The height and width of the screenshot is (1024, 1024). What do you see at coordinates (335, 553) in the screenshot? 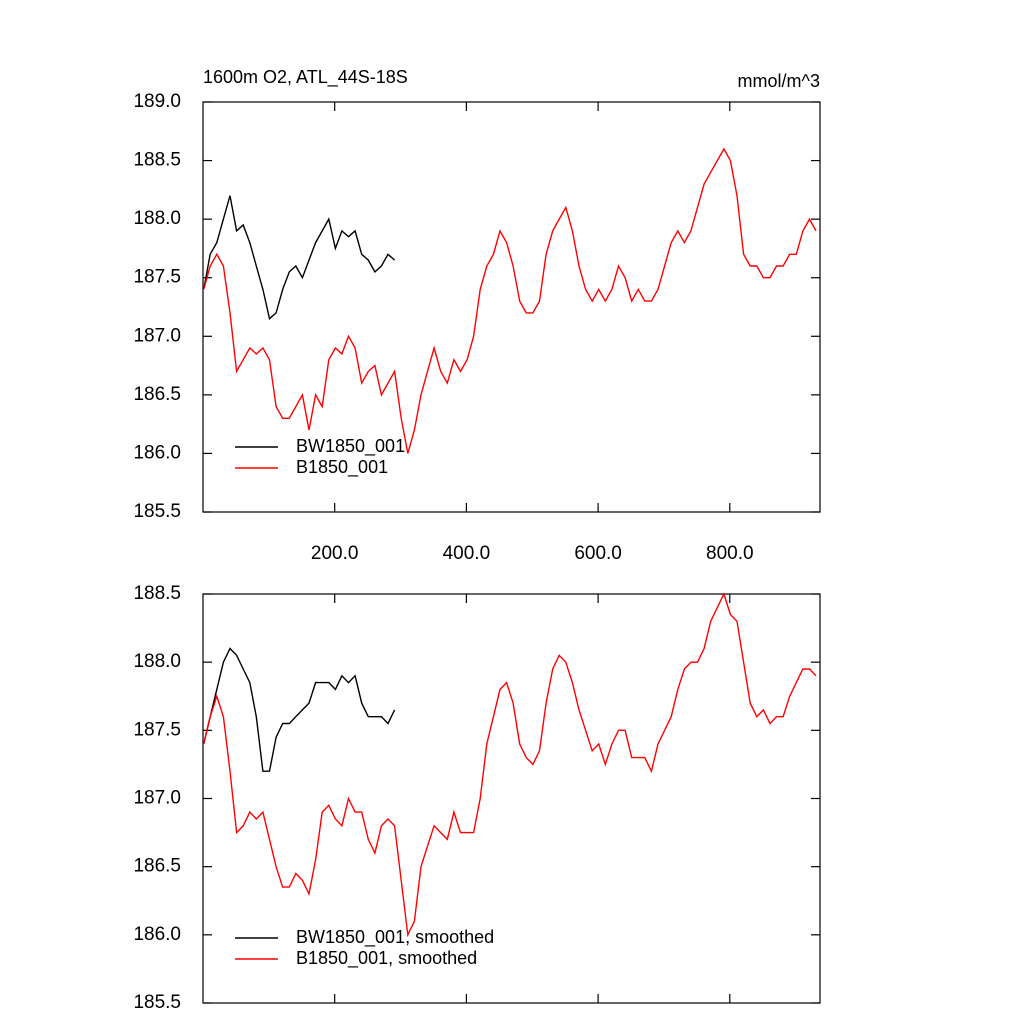
I see `x-tick-label: 200.0` at bounding box center [335, 553].